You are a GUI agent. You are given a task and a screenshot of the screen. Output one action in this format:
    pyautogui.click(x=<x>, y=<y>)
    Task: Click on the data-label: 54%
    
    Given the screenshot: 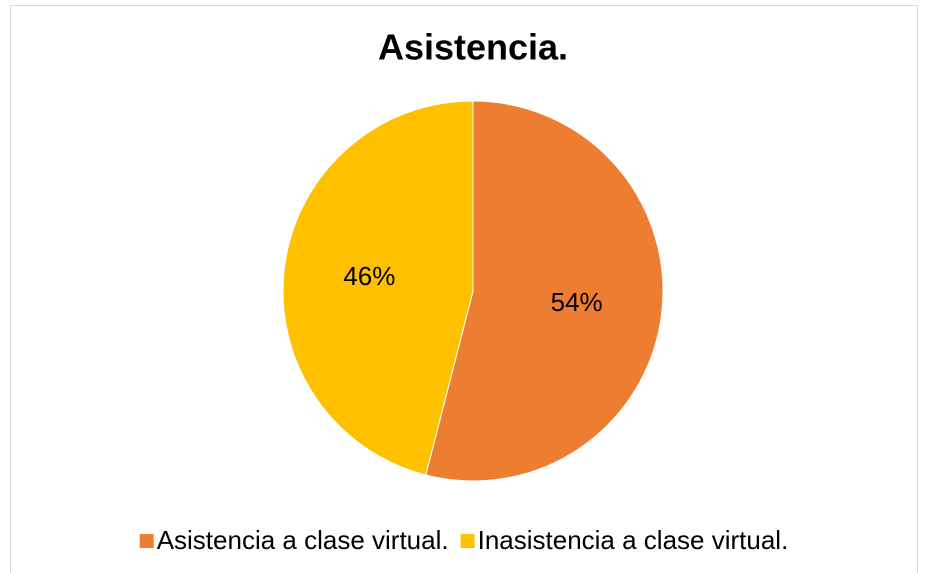 What is the action you would take?
    pyautogui.click(x=577, y=302)
    